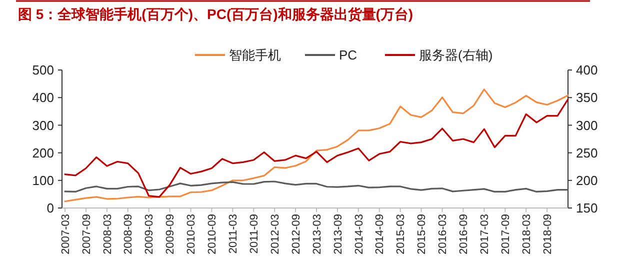 Image resolution: width=640 pixels, height=274 pixels. What do you see at coordinates (108, 234) in the screenshot?
I see `x-tick-label: 2008-03` at bounding box center [108, 234].